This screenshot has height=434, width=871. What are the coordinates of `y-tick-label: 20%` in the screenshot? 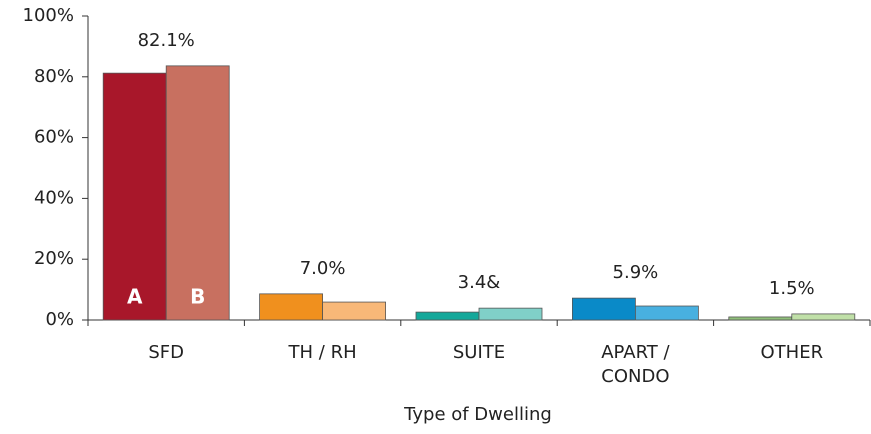 It's located at (54, 258).